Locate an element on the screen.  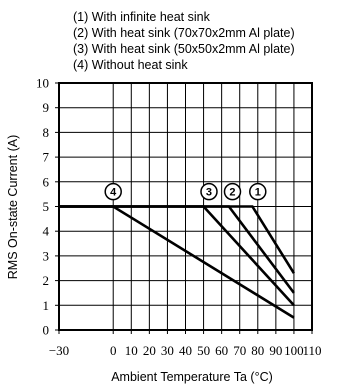
y-ticks: 0 1 2 3 4 5 6 7 8 9 10 is located at coordinates (47, 207).